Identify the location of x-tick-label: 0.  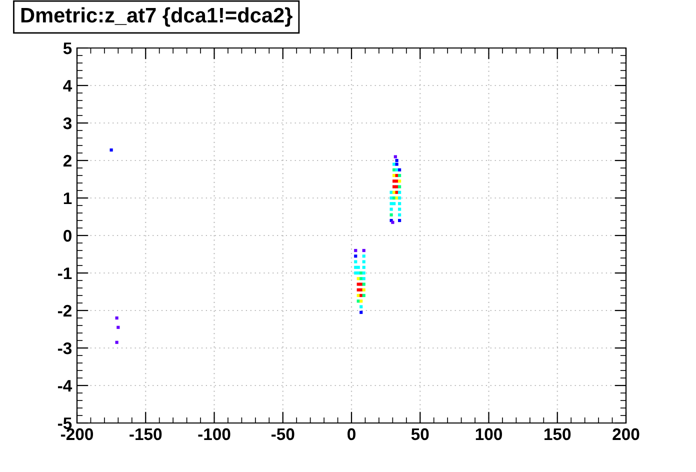
(352, 434).